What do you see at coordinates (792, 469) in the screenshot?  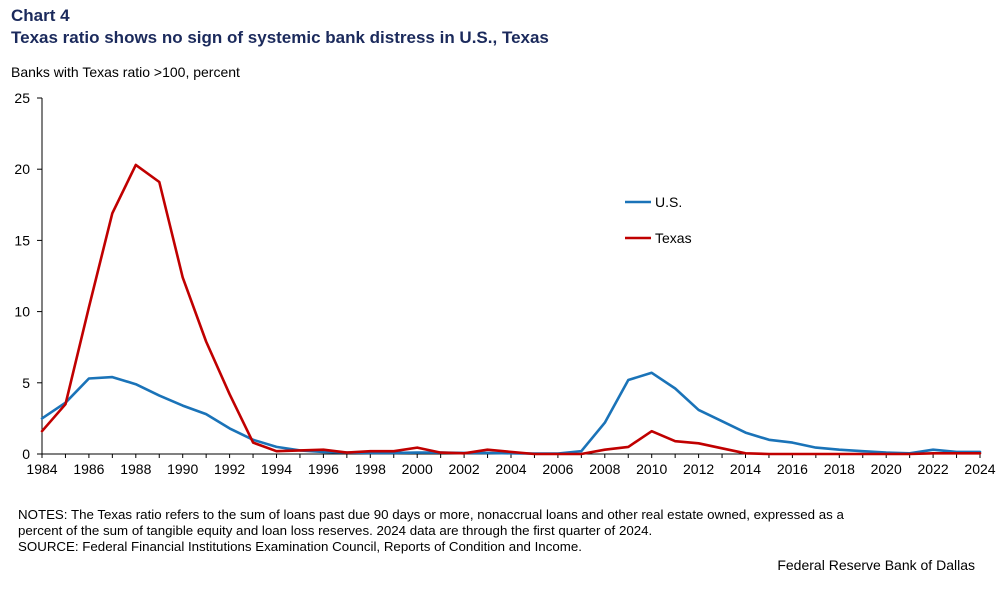 I see `x-tick-label: 2016` at bounding box center [792, 469].